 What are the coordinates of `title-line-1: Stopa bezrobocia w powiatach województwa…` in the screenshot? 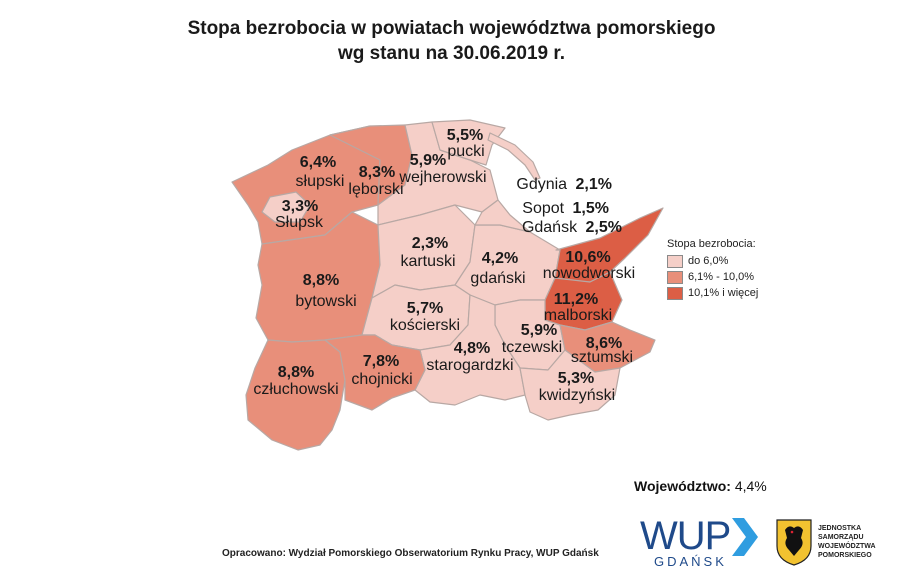 It's located at (451, 28).